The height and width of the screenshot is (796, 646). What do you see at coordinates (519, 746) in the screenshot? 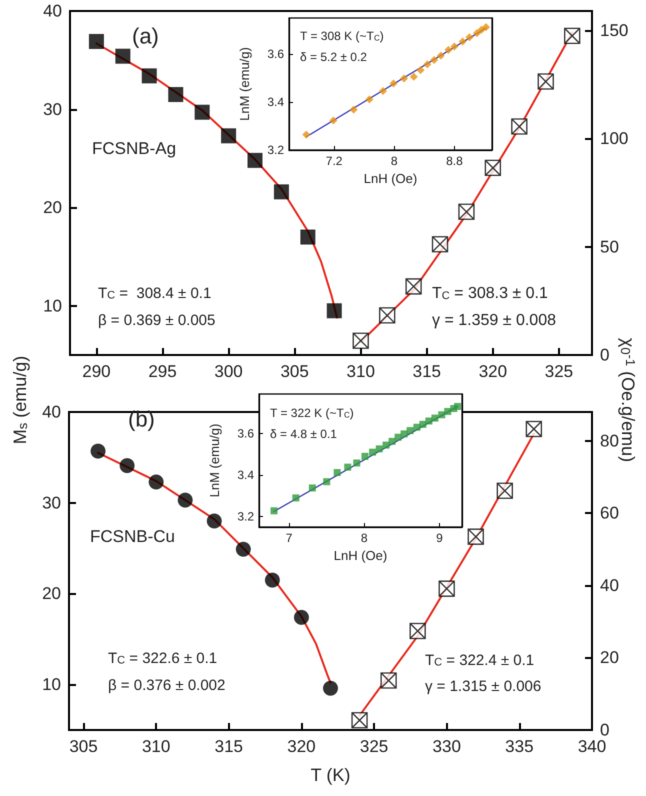
I see `x-tick-label: 335` at bounding box center [519, 746].